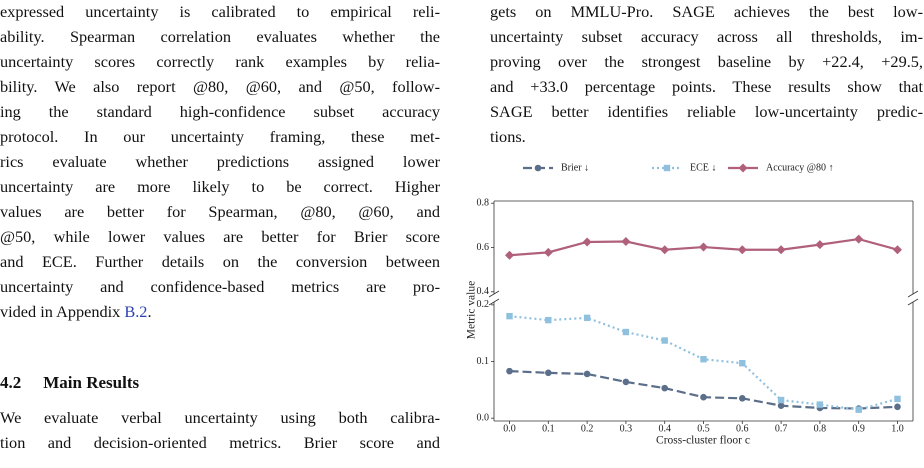 This screenshot has width=924, height=468. I want to click on x-tick-label: 0.8, so click(820, 428).